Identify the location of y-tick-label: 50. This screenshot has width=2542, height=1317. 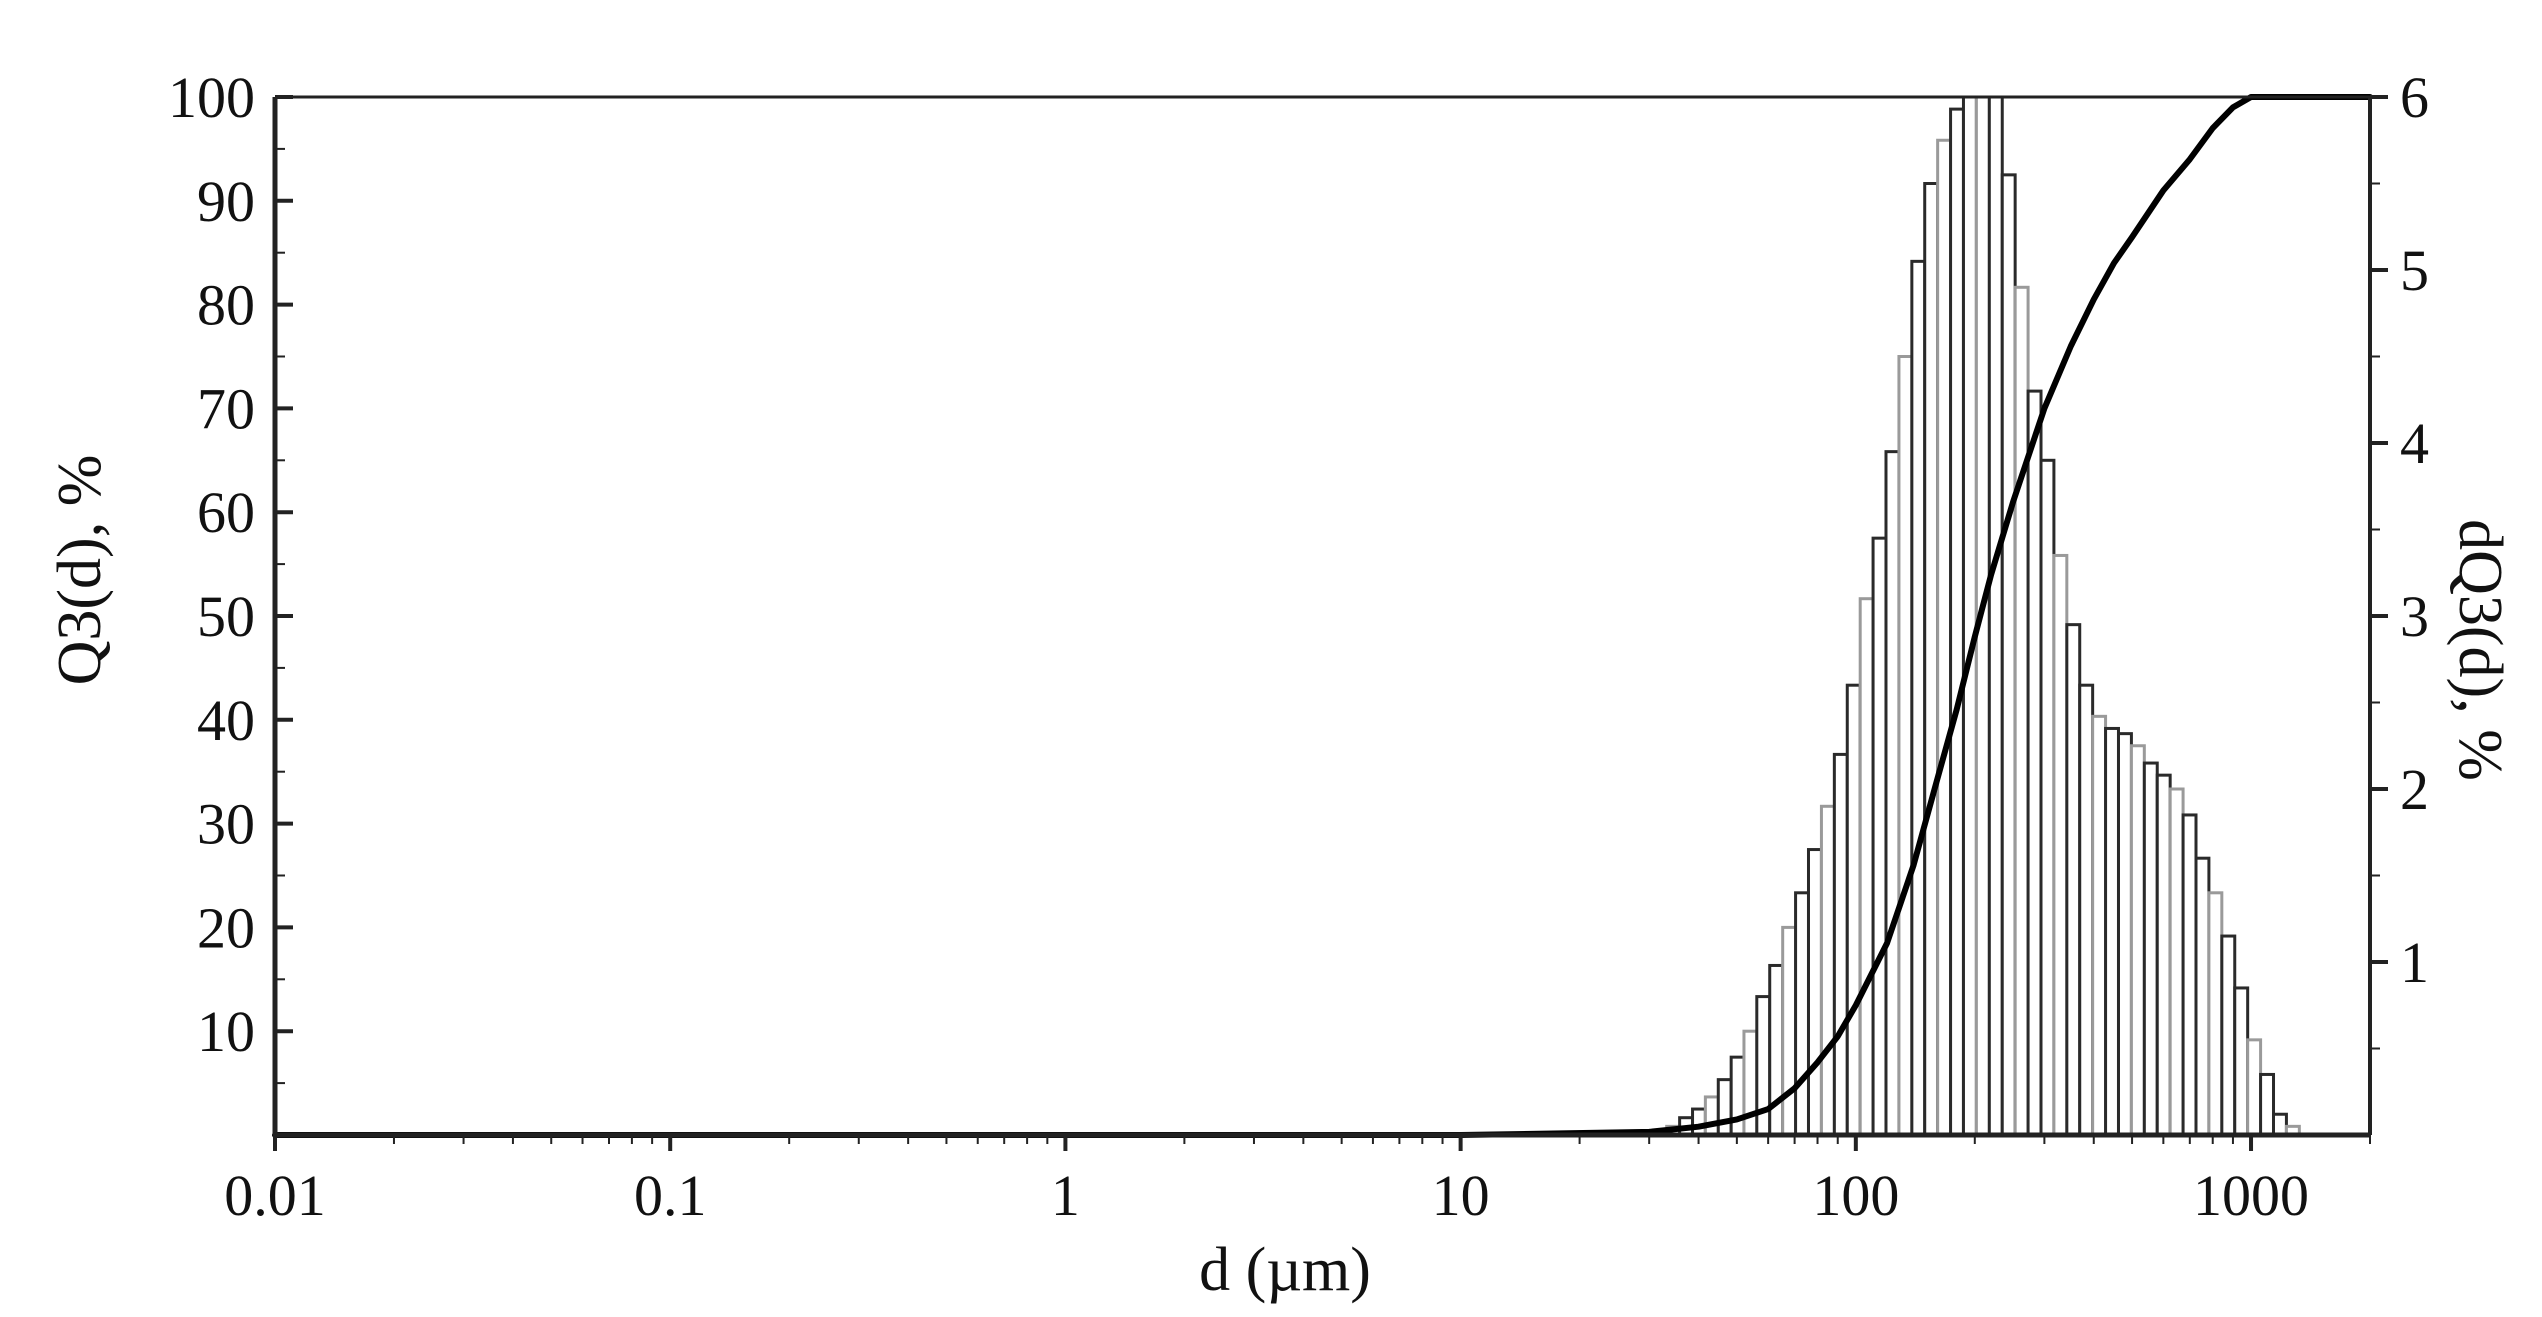
(226, 616).